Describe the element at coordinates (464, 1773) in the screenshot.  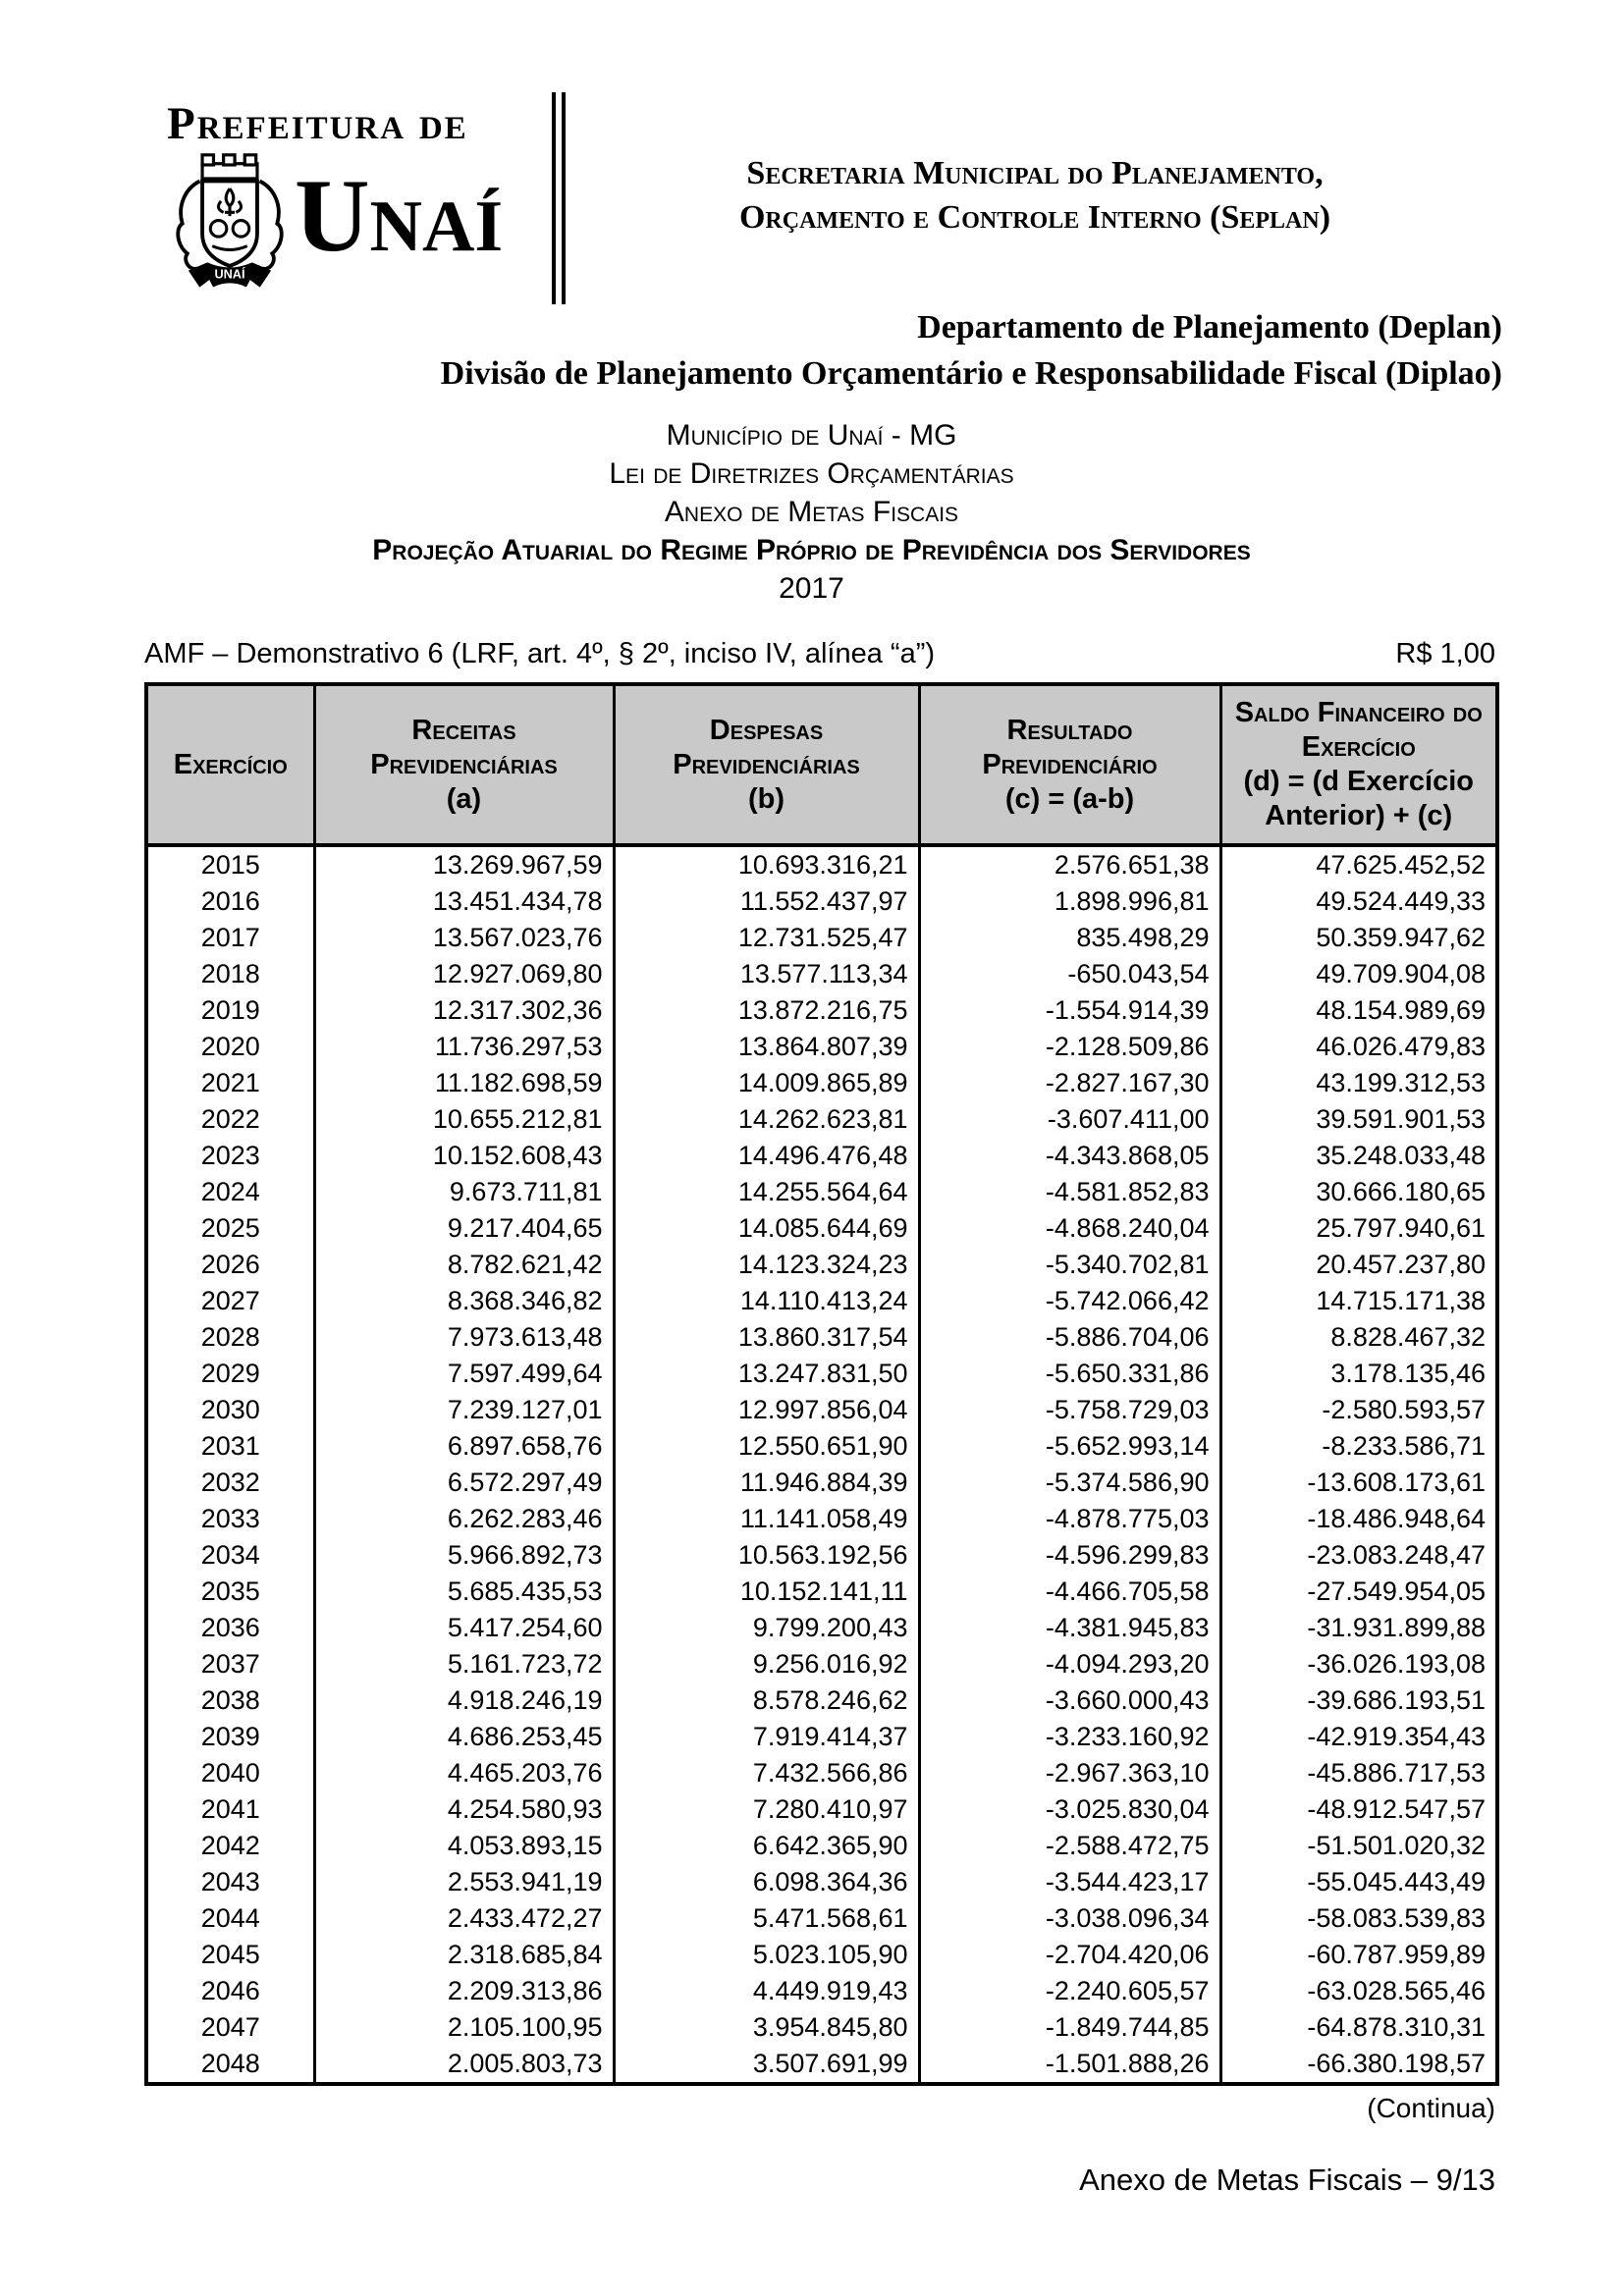
I see `value-cell: 4.465.203,76` at that location.